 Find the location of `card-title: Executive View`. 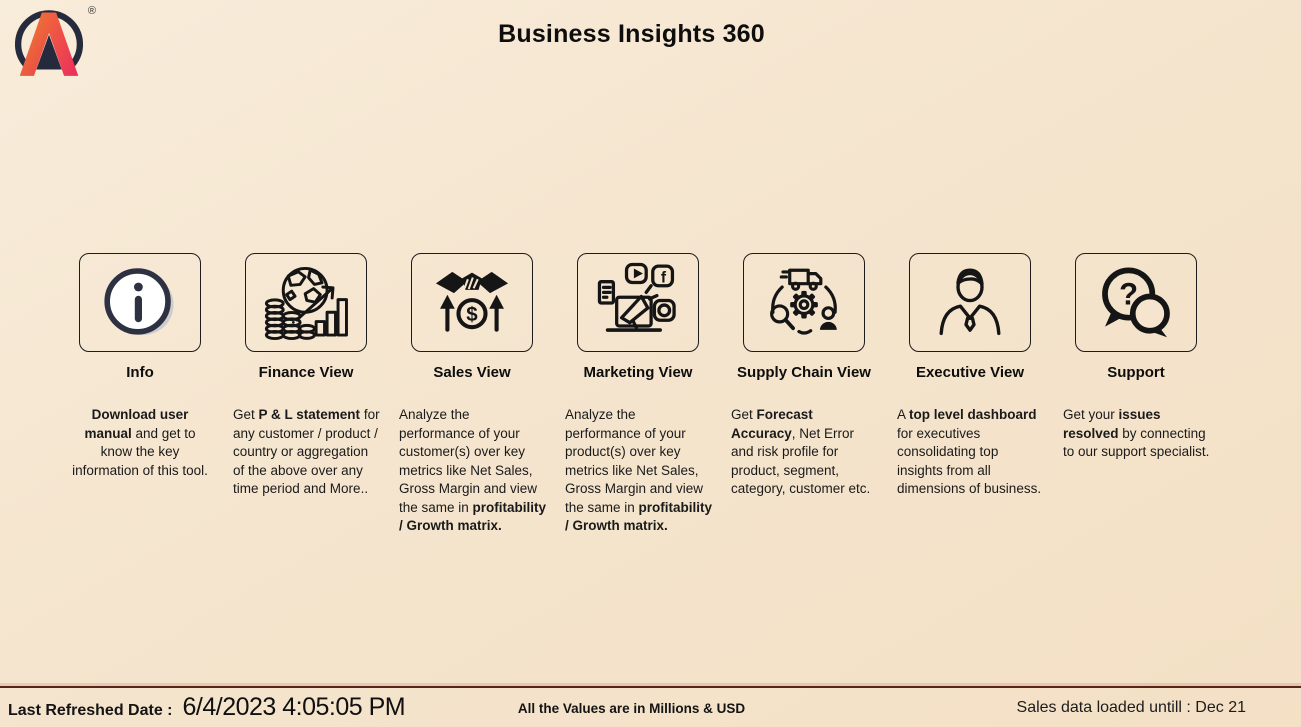

card-title: Executive View is located at coordinates (970, 372).